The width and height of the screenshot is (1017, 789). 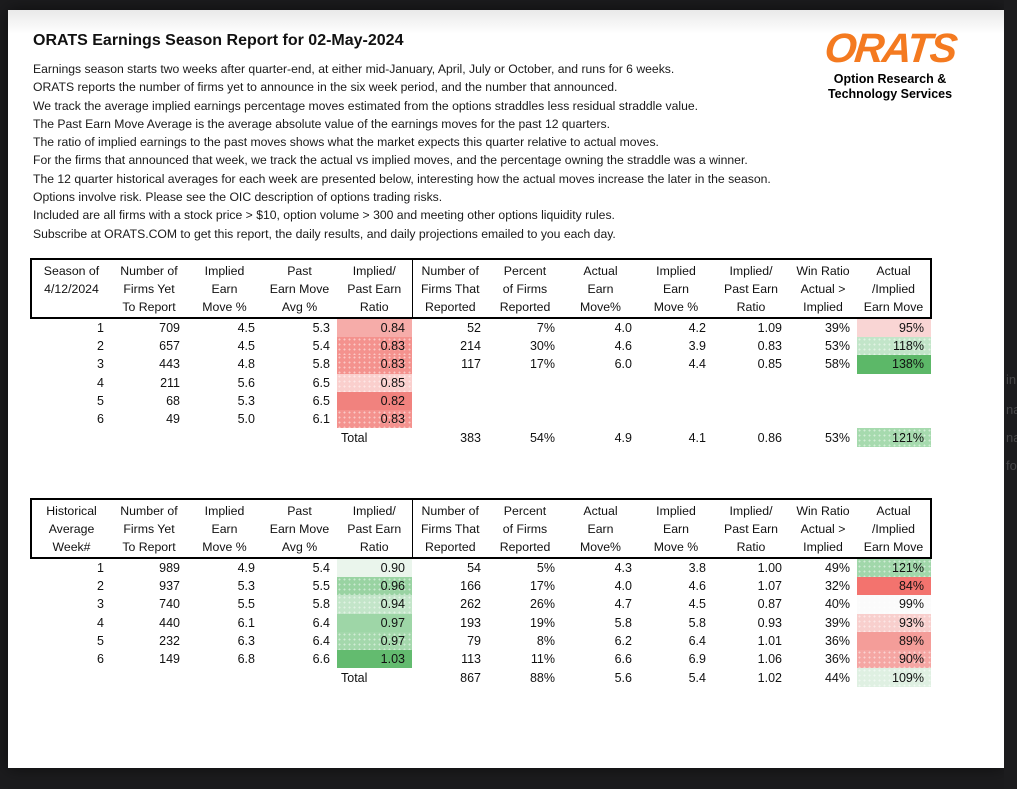 What do you see at coordinates (374, 401) in the screenshot?
I see `table-cell: 0.82` at bounding box center [374, 401].